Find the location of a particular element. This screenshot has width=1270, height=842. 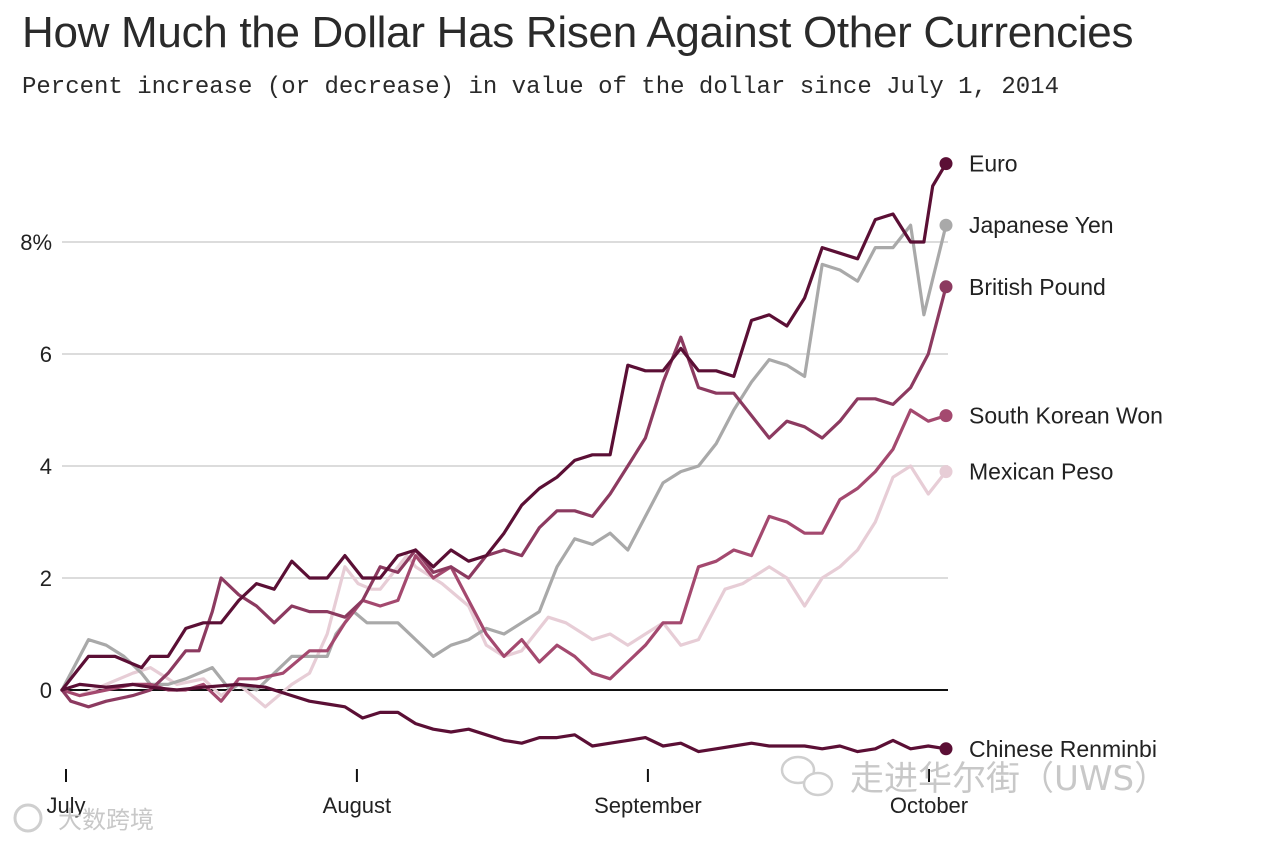

series-end-markers is located at coordinates (946, 456).